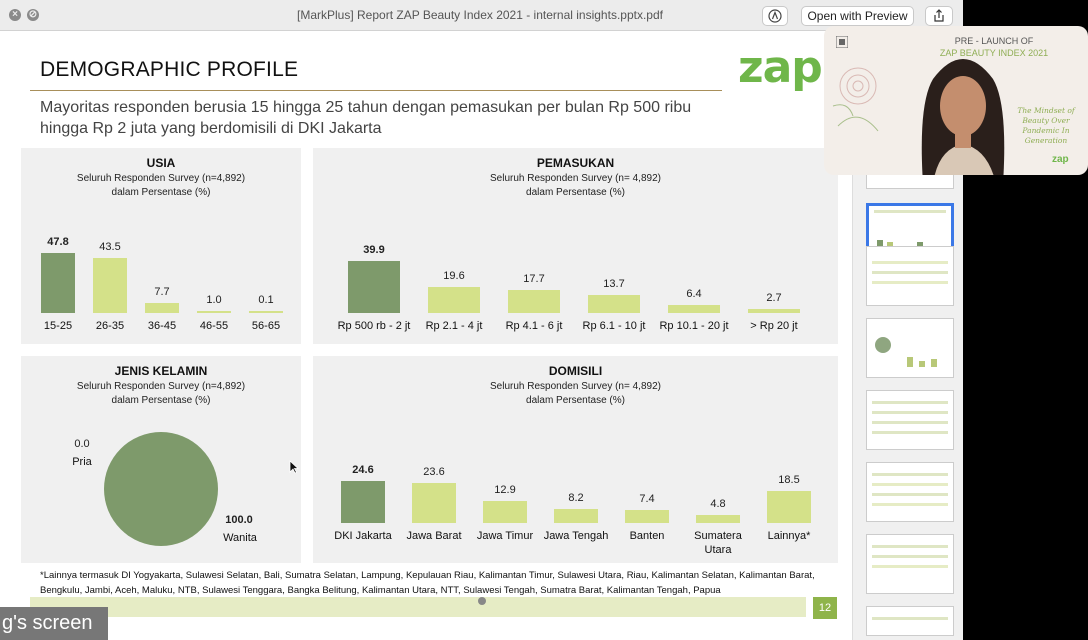  Describe the element at coordinates (1060, 159) in the screenshot. I see `video-zap-logo: zap` at that location.